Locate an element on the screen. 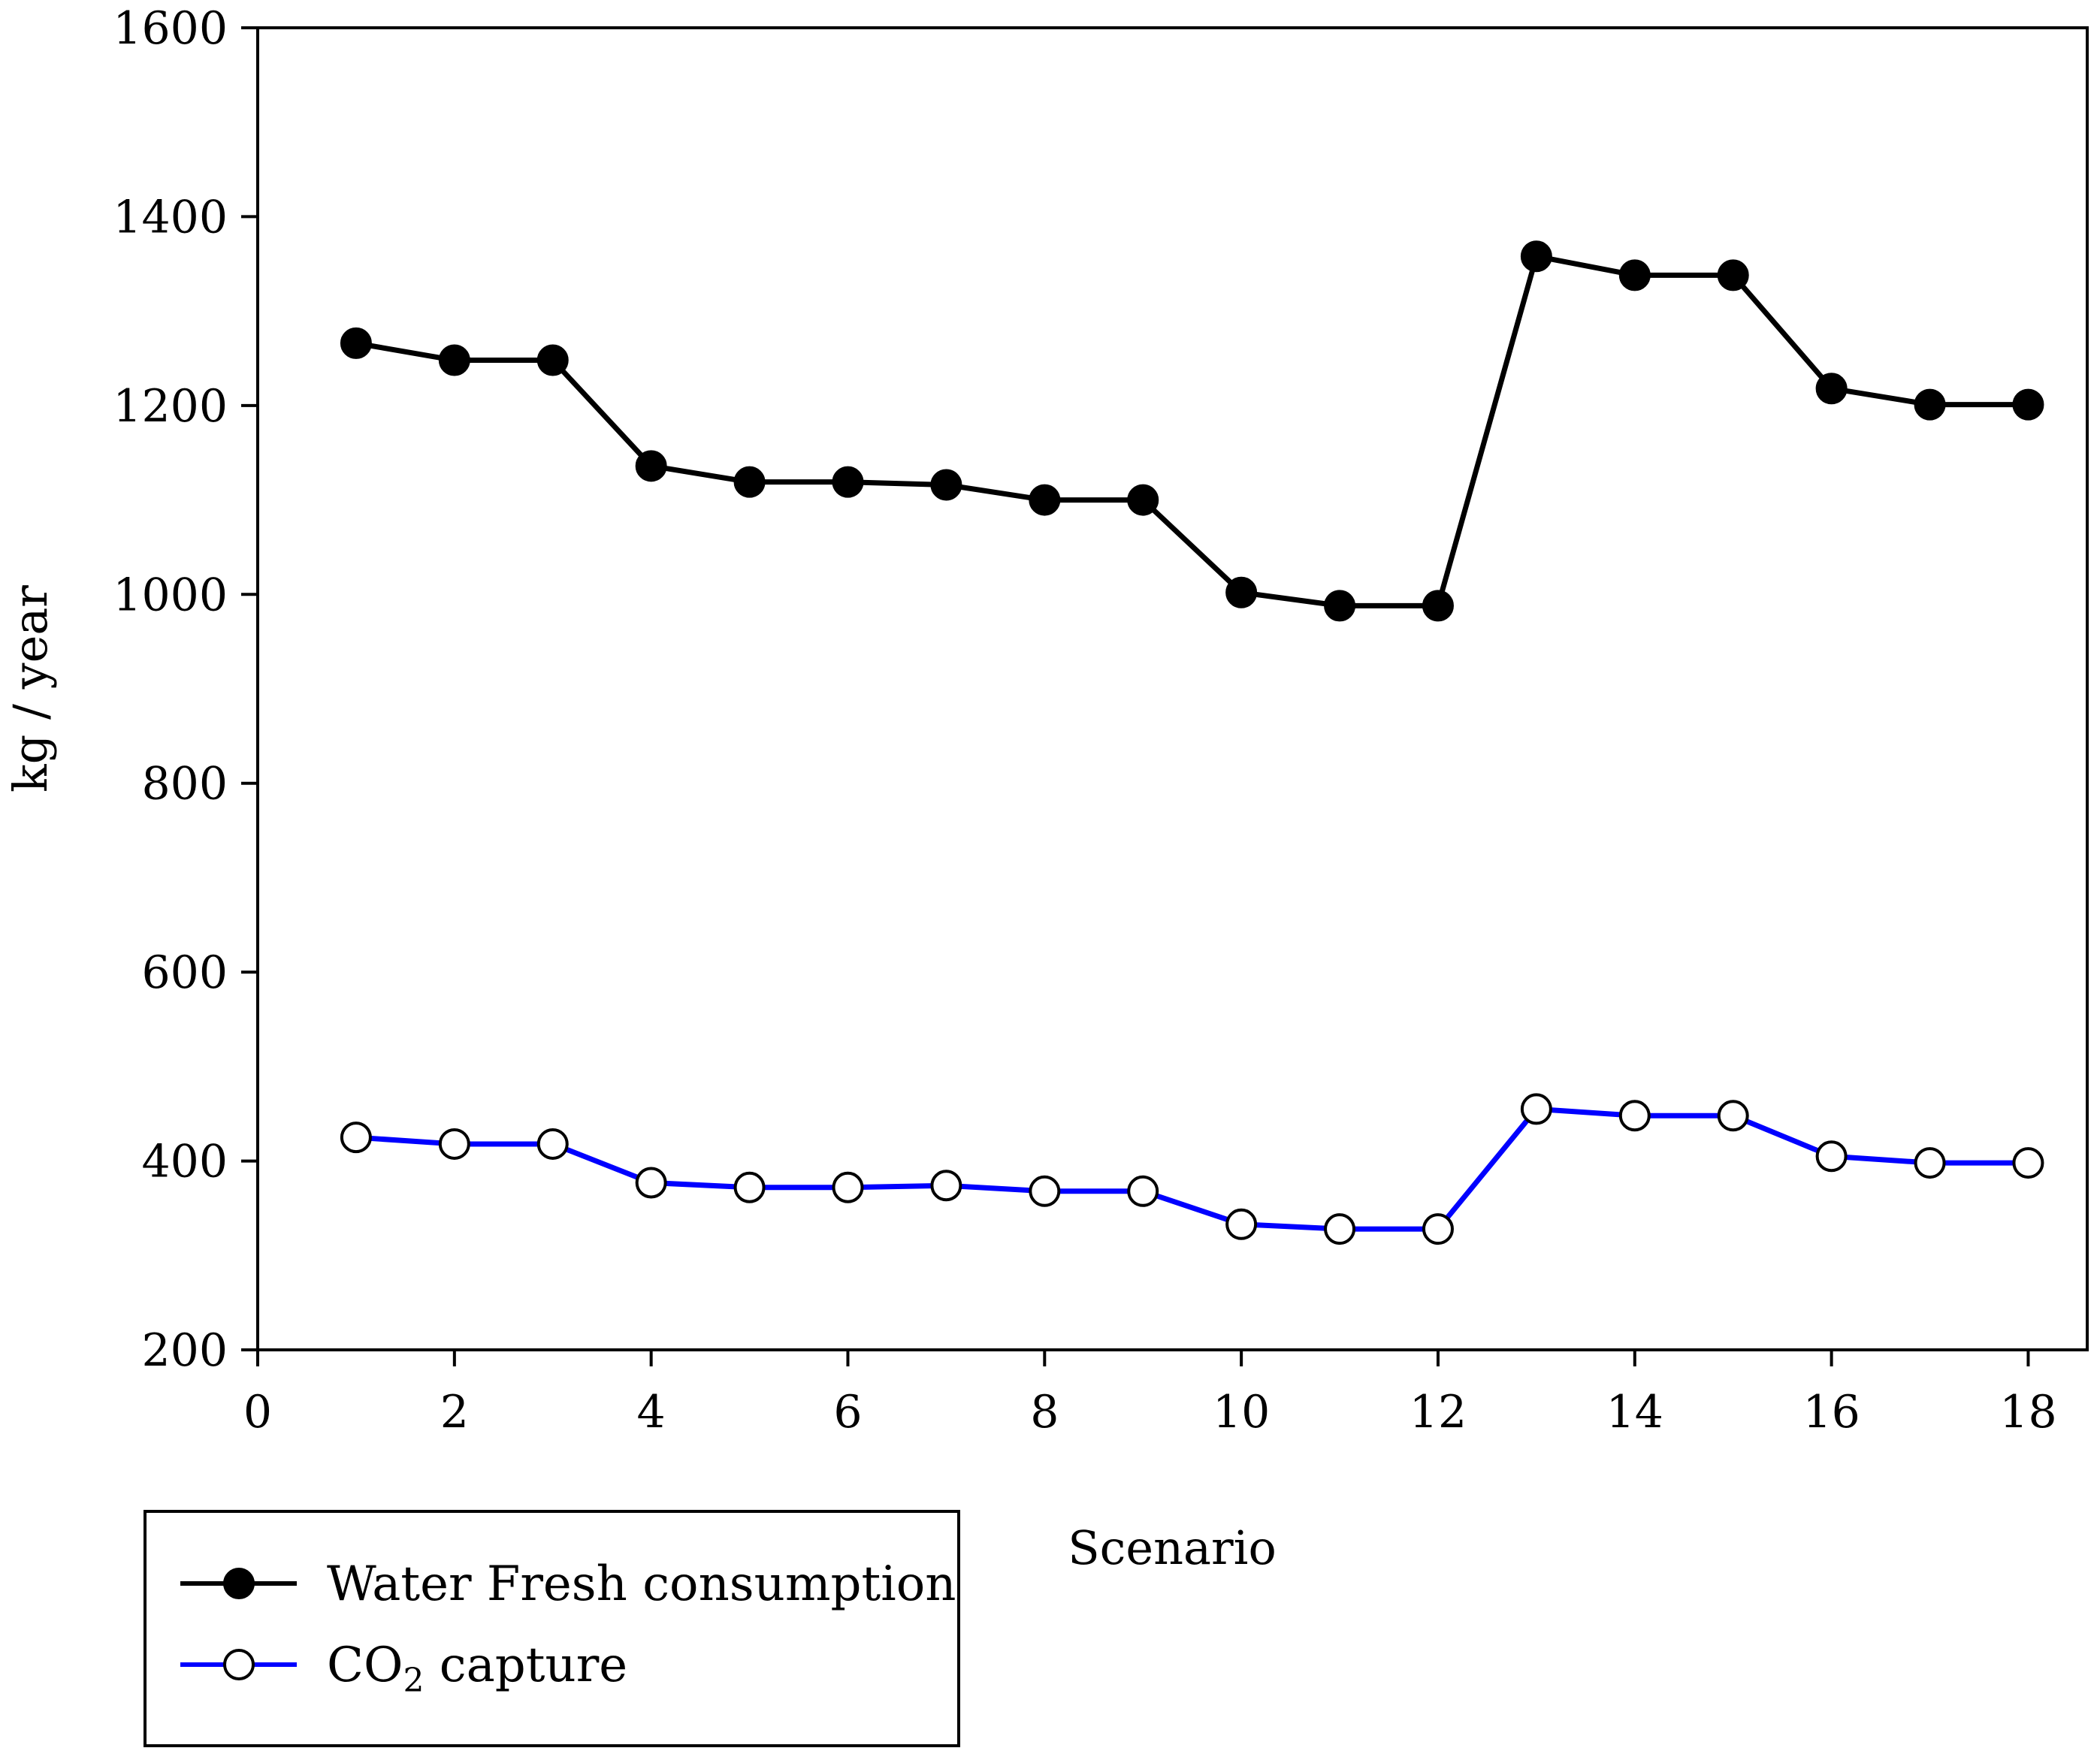 The image size is (2100, 1757). y-tick-label: 600 is located at coordinates (184, 973).